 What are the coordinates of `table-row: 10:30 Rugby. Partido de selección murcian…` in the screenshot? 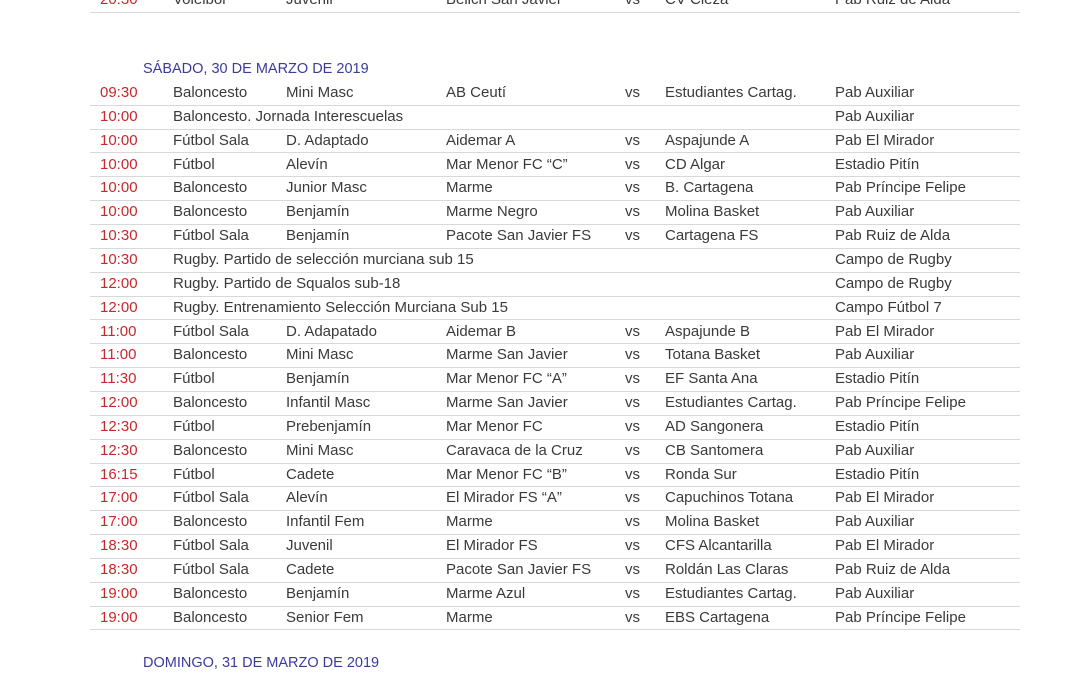 It's located at (555, 260).